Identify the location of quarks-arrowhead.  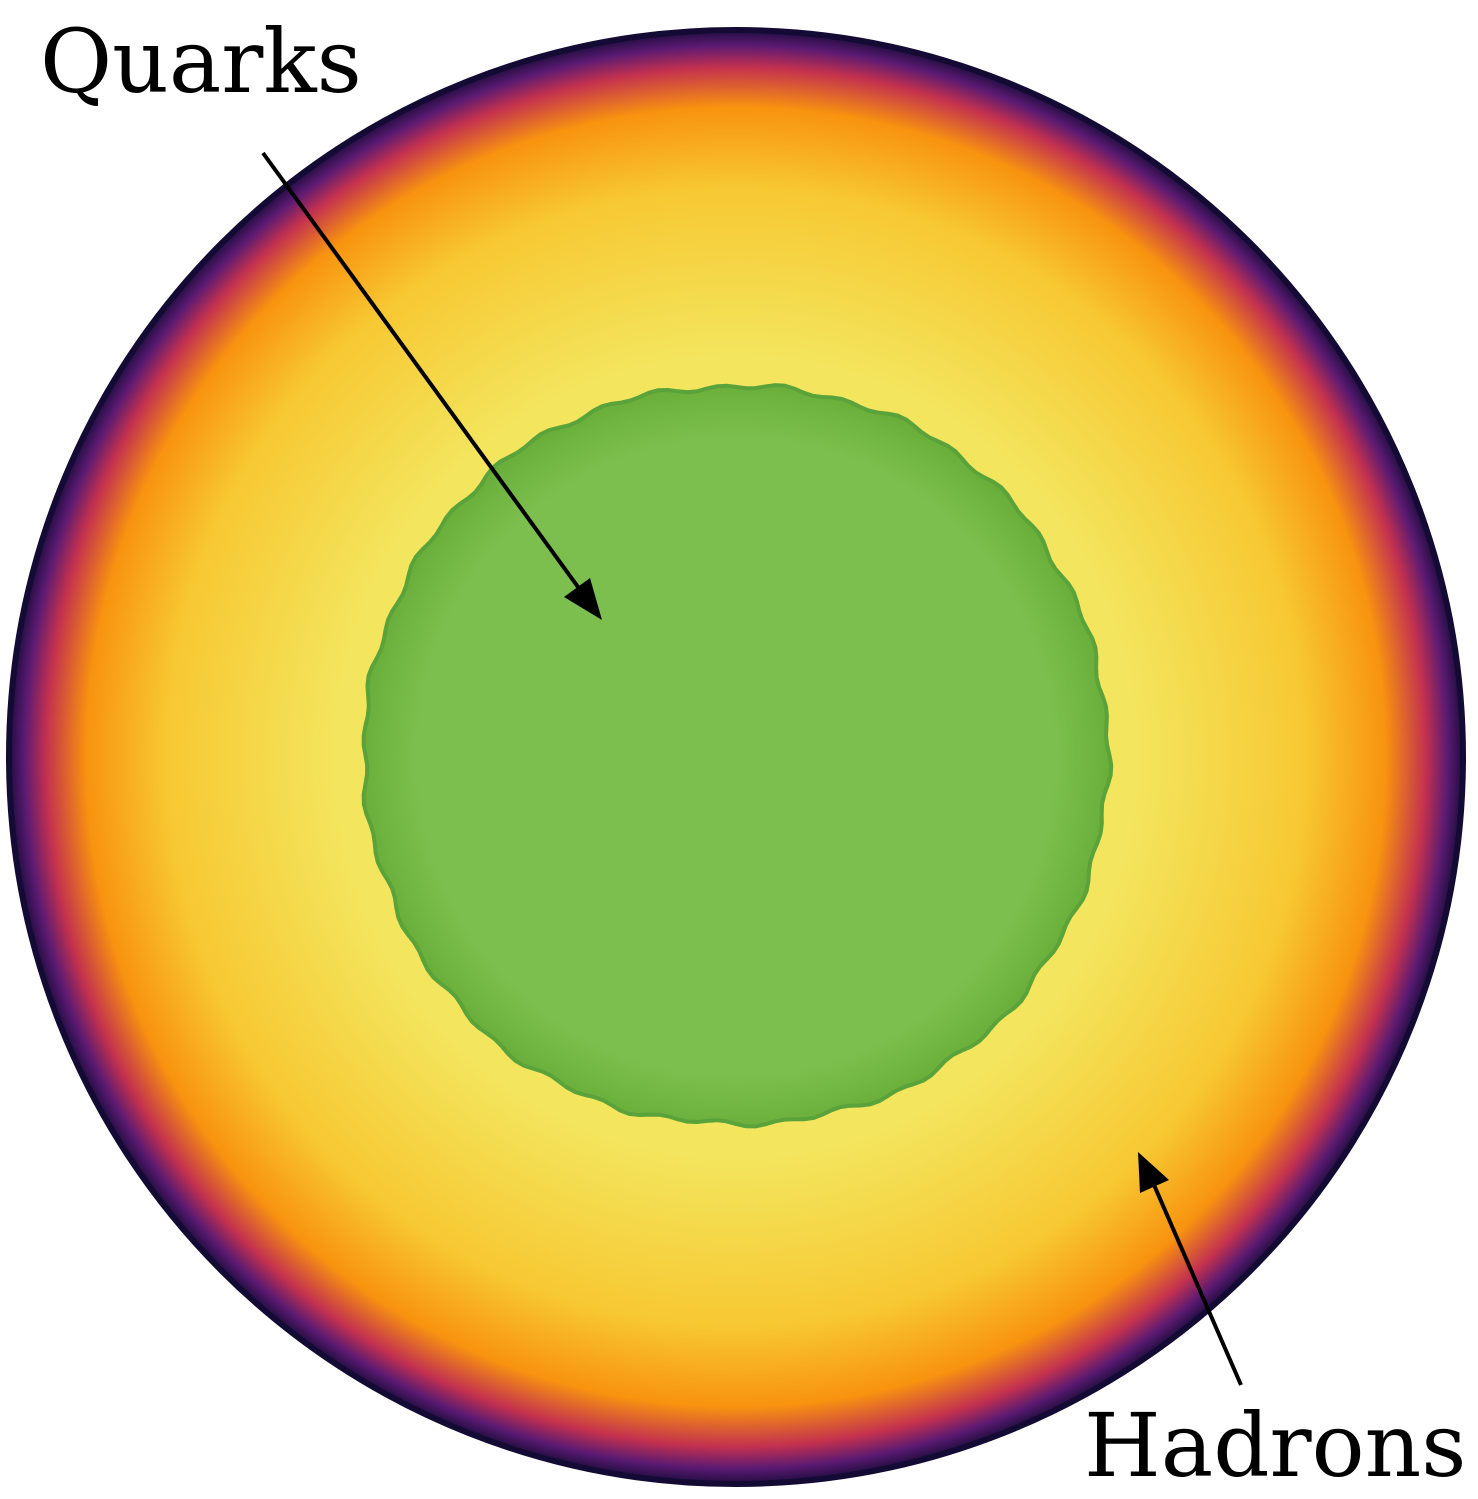
(583, 599).